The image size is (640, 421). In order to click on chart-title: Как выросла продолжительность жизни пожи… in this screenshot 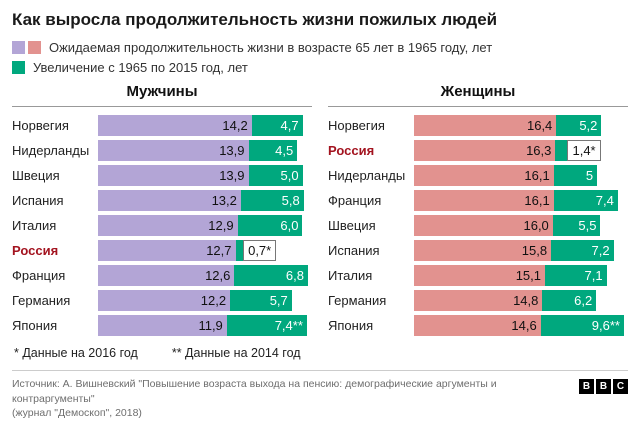, I will do `click(255, 19)`.